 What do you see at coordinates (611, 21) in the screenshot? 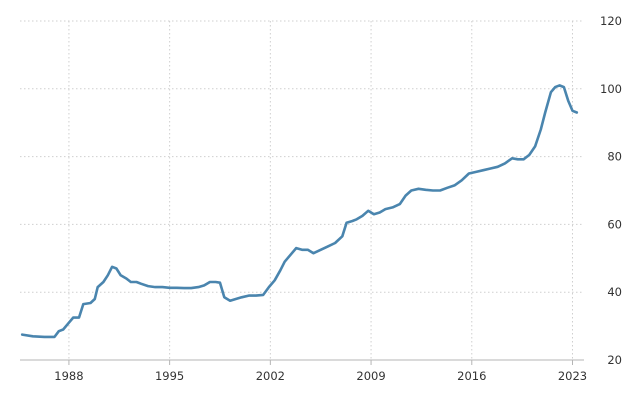
I see `y-tick-label-120: 120` at bounding box center [611, 21].